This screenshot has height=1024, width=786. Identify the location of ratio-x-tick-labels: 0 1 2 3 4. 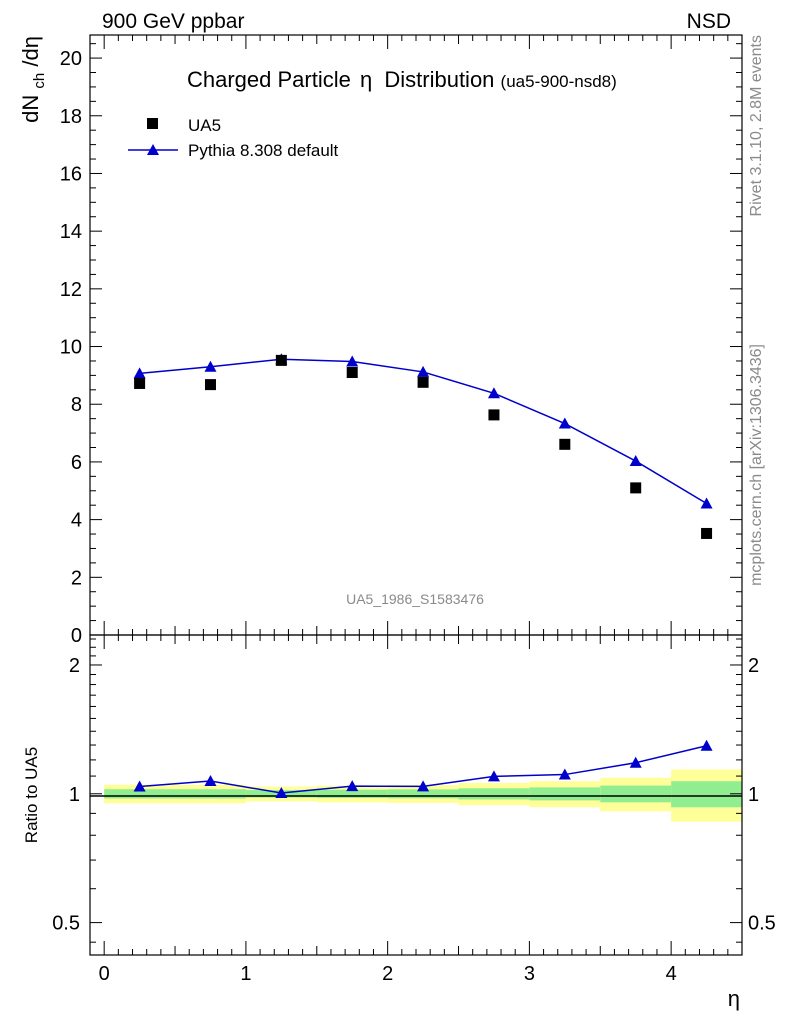
(388, 974).